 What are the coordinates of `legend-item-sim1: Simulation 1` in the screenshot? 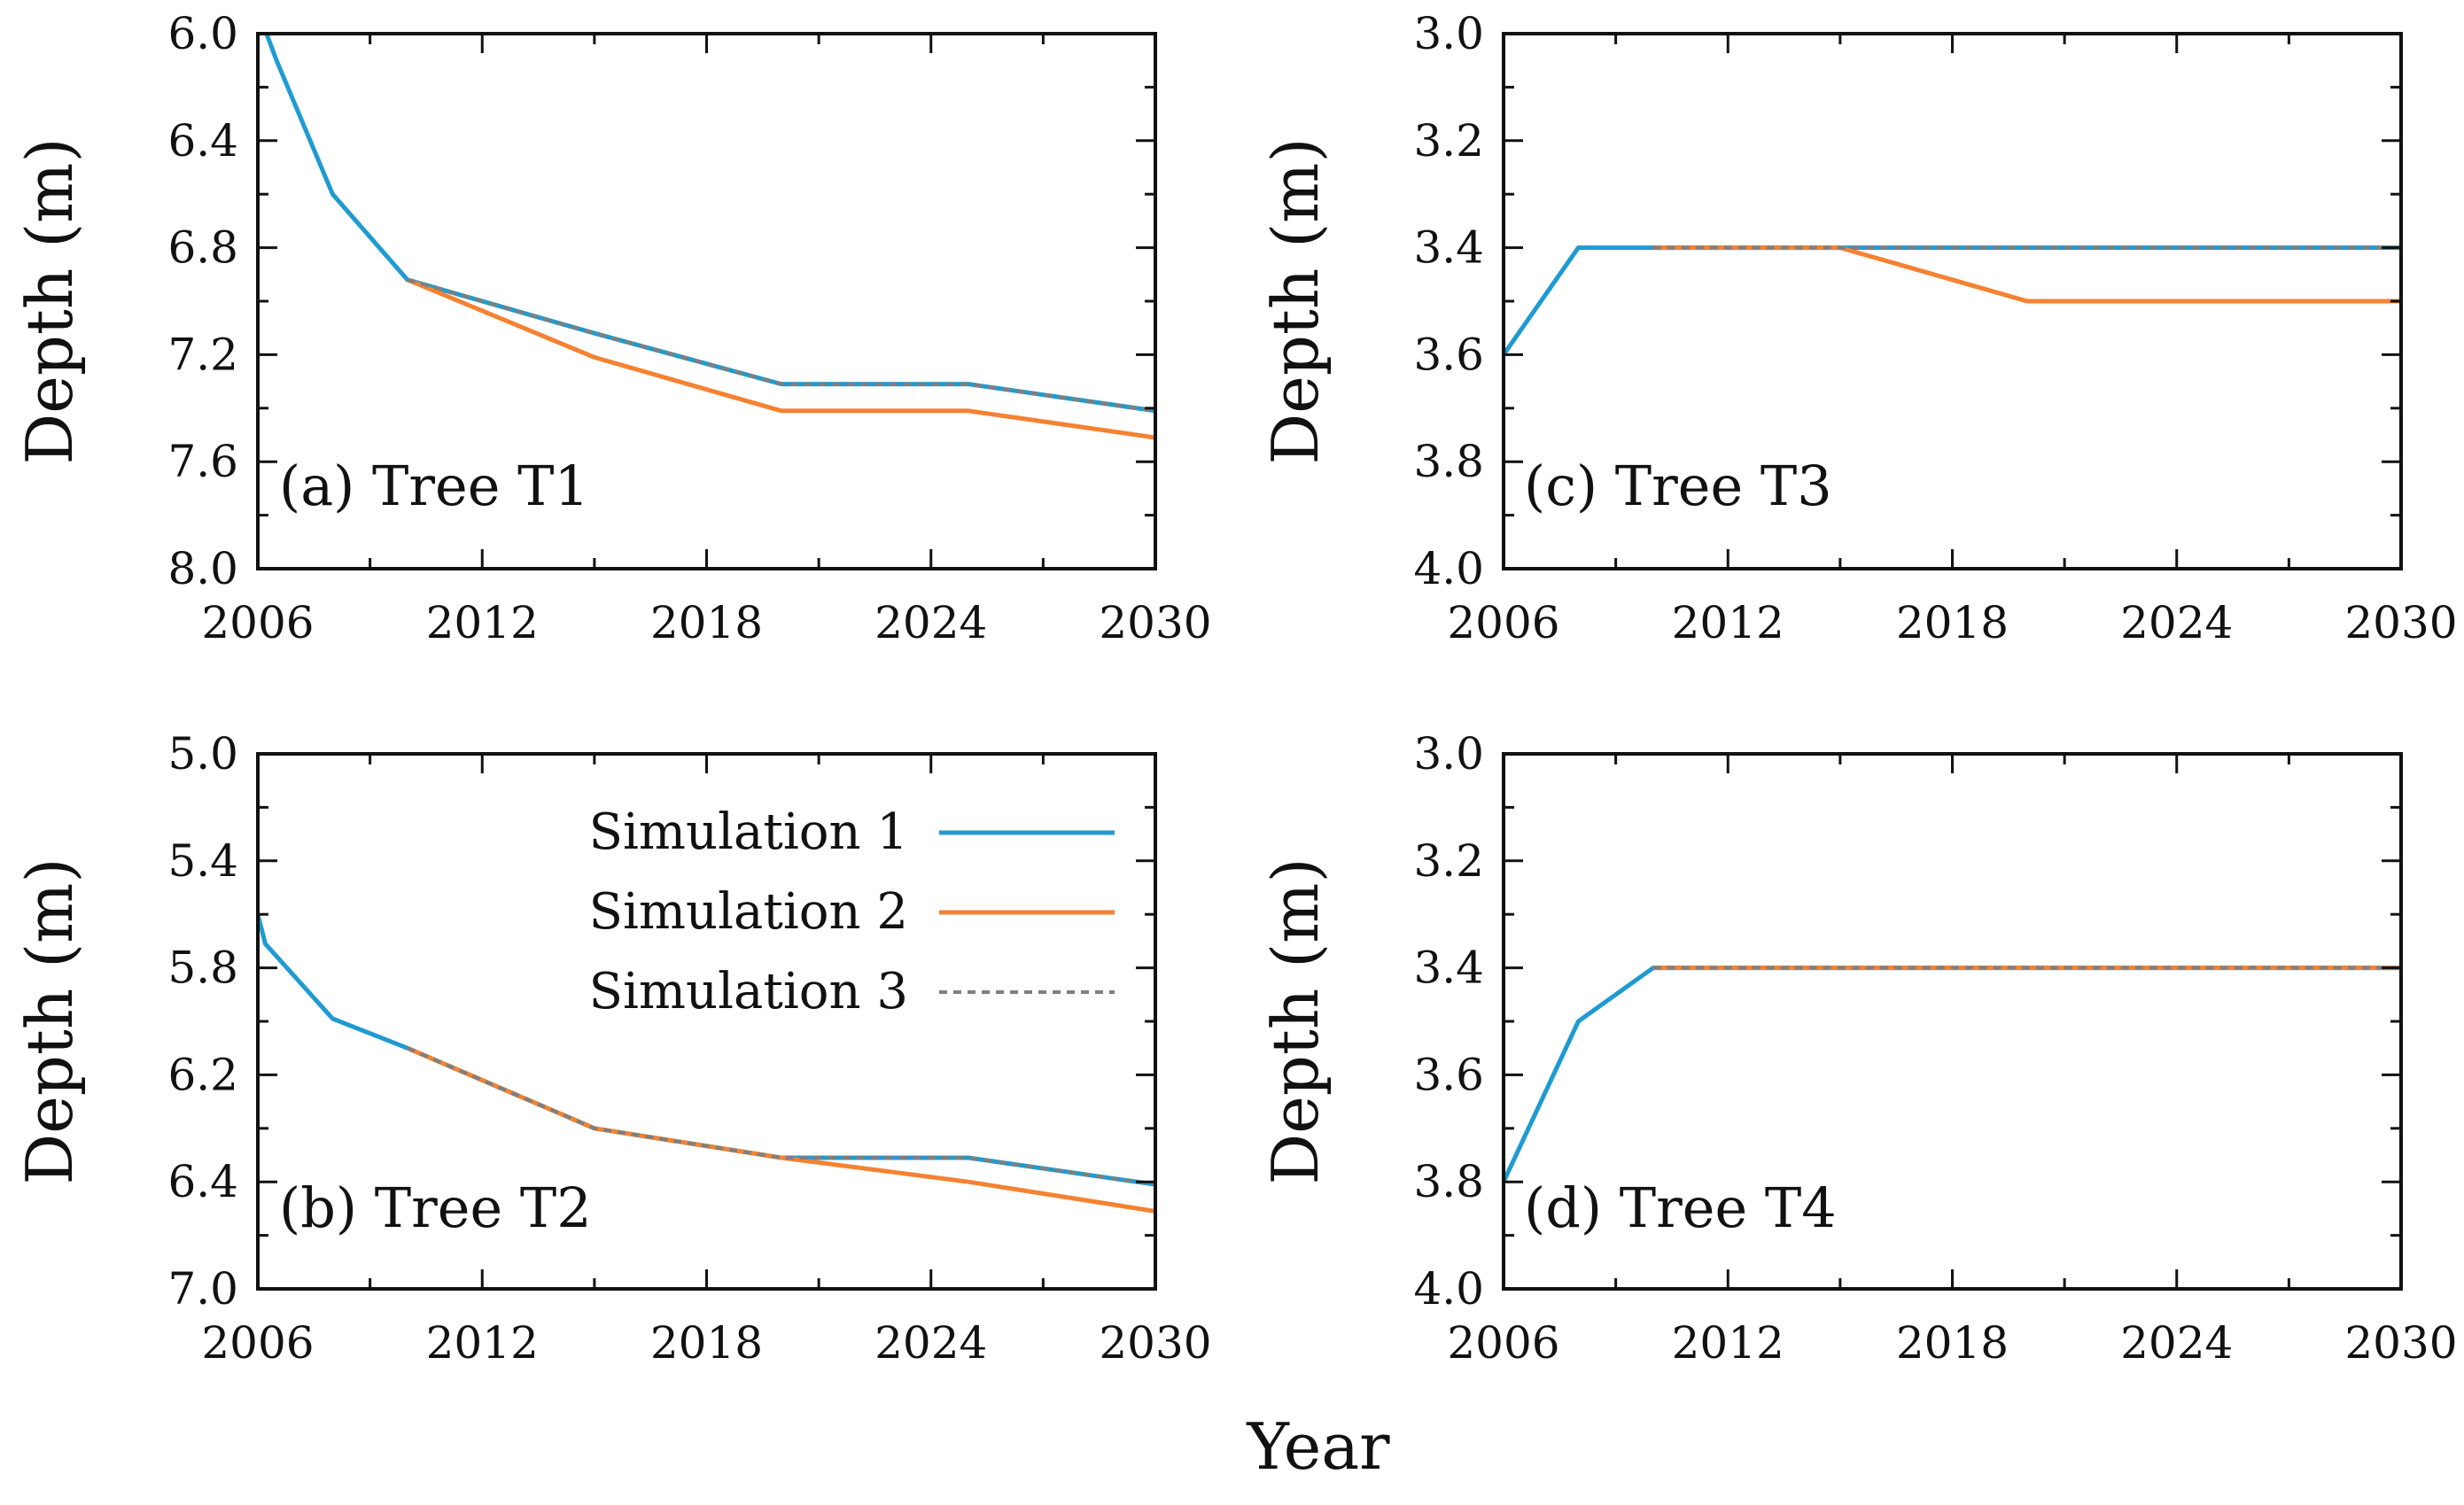 It's located at (852, 832).